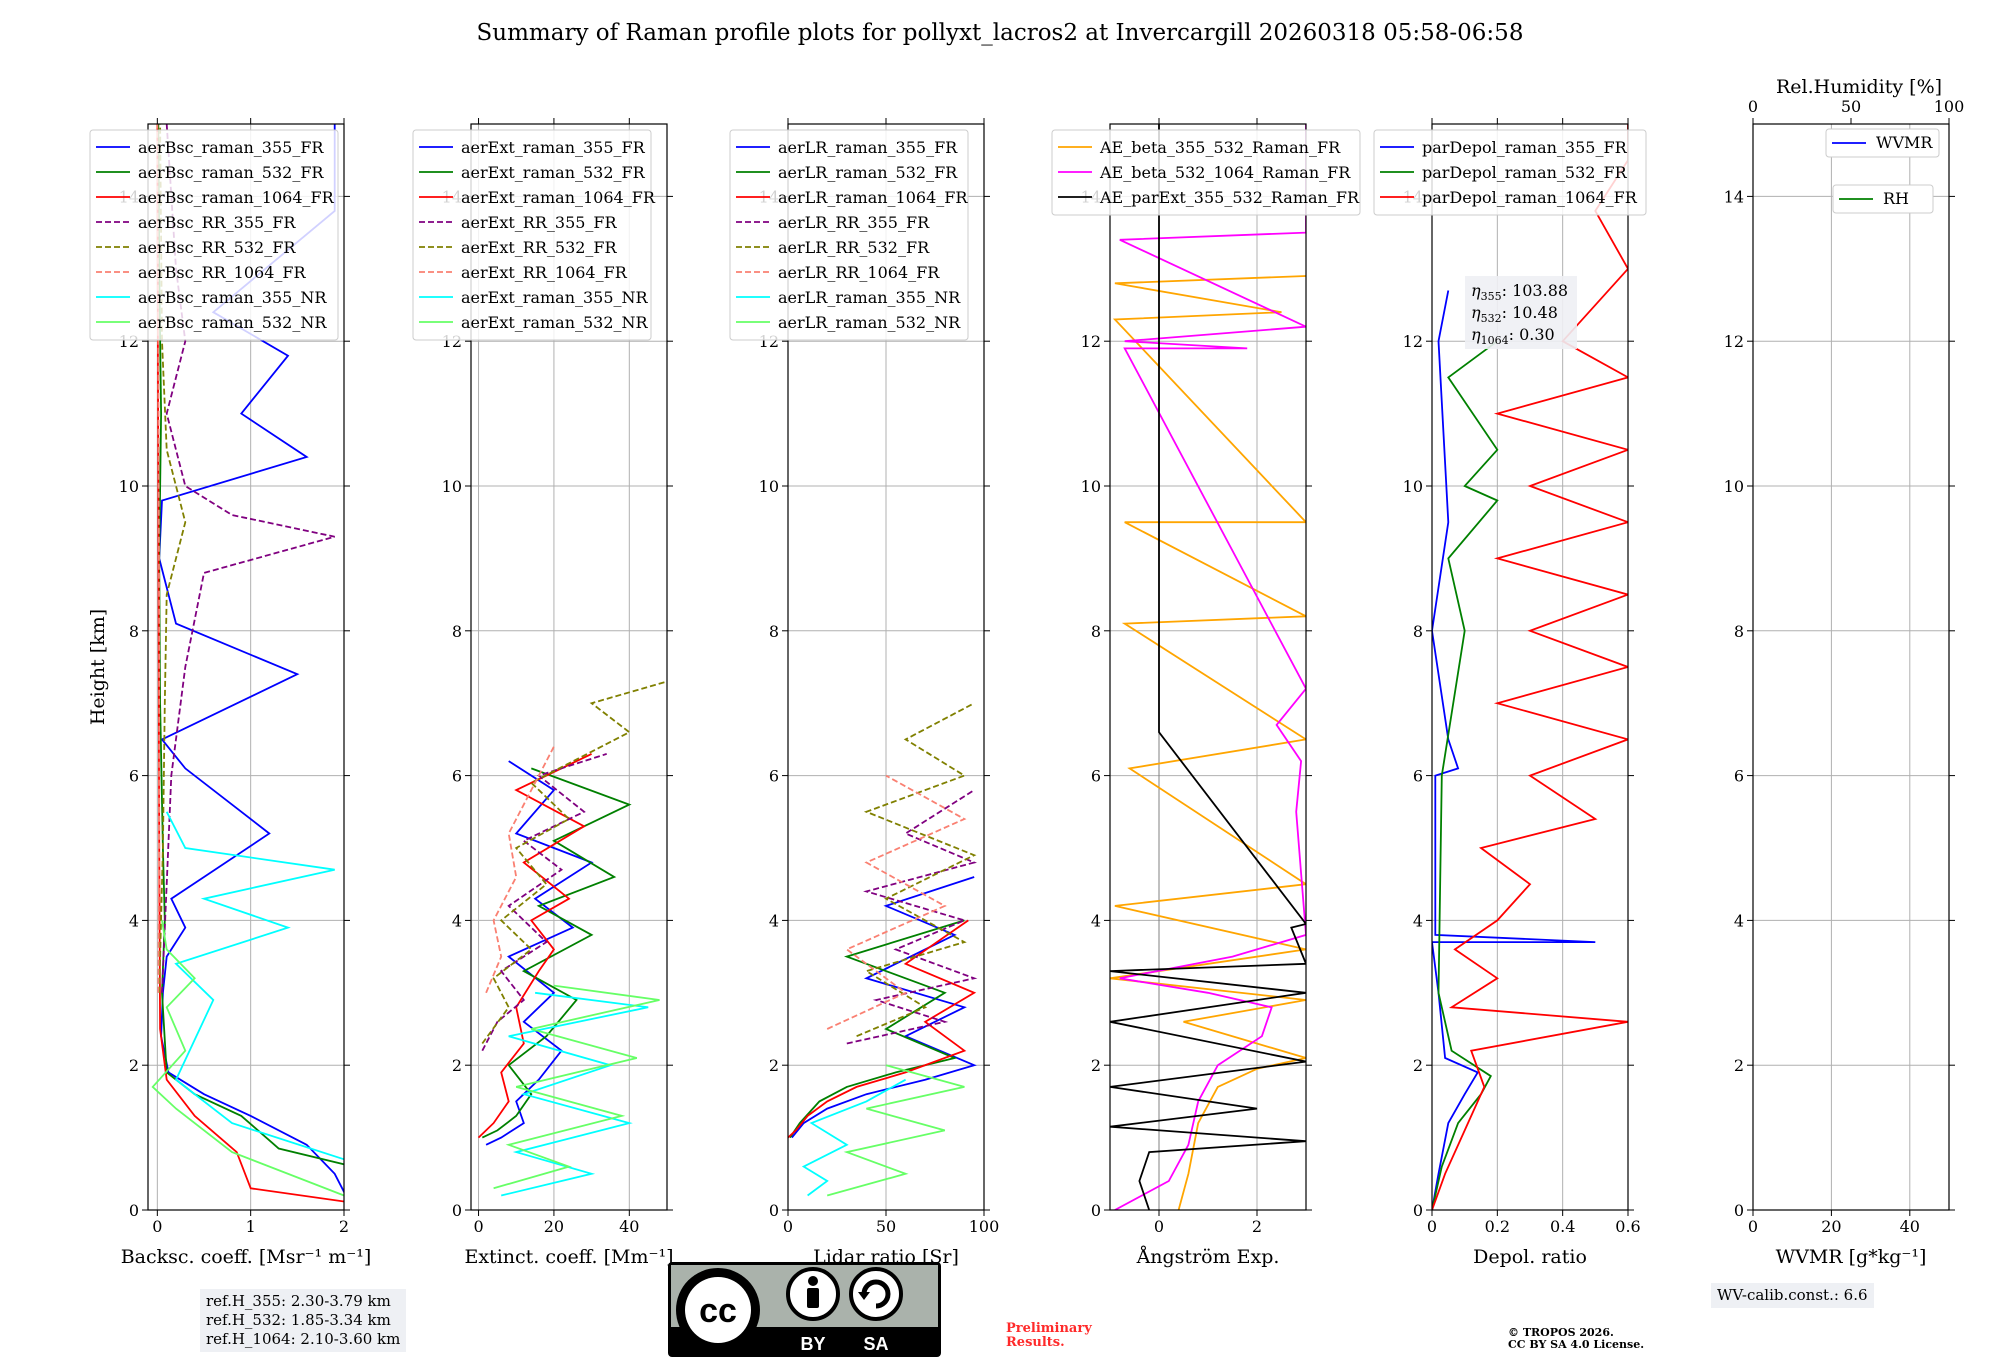 This screenshot has width=2000, height=1360. What do you see at coordinates (1530, 1257) in the screenshot?
I see `x-axis-label: Depol. ratio` at bounding box center [1530, 1257].